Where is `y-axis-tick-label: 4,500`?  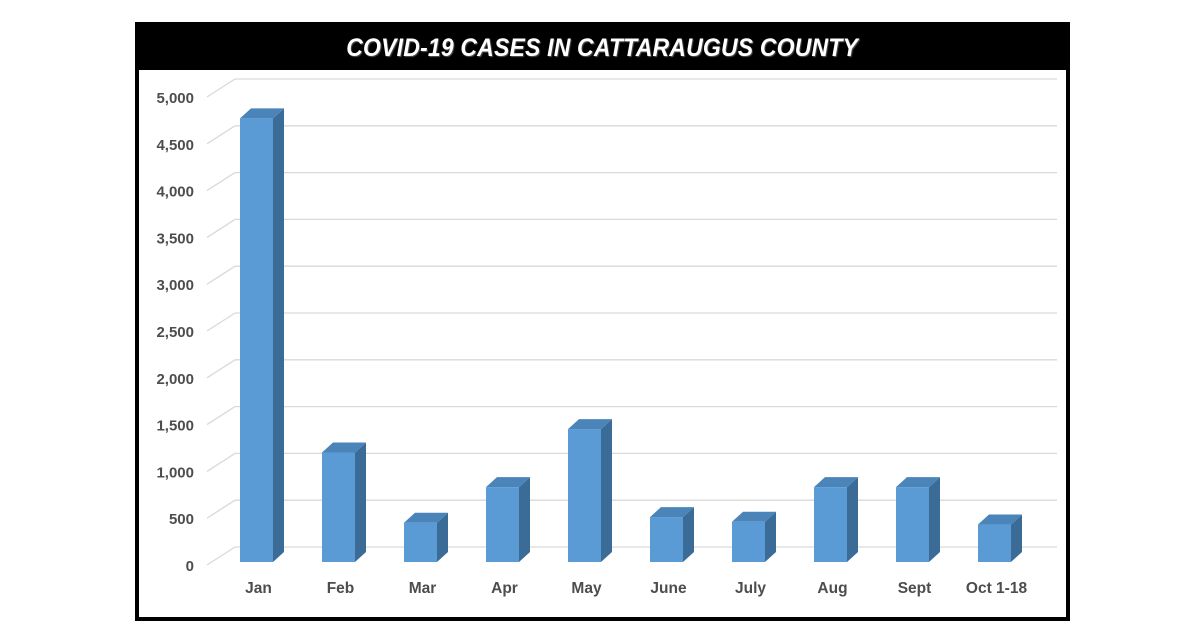 y-axis-tick-label: 4,500 is located at coordinates (175, 145).